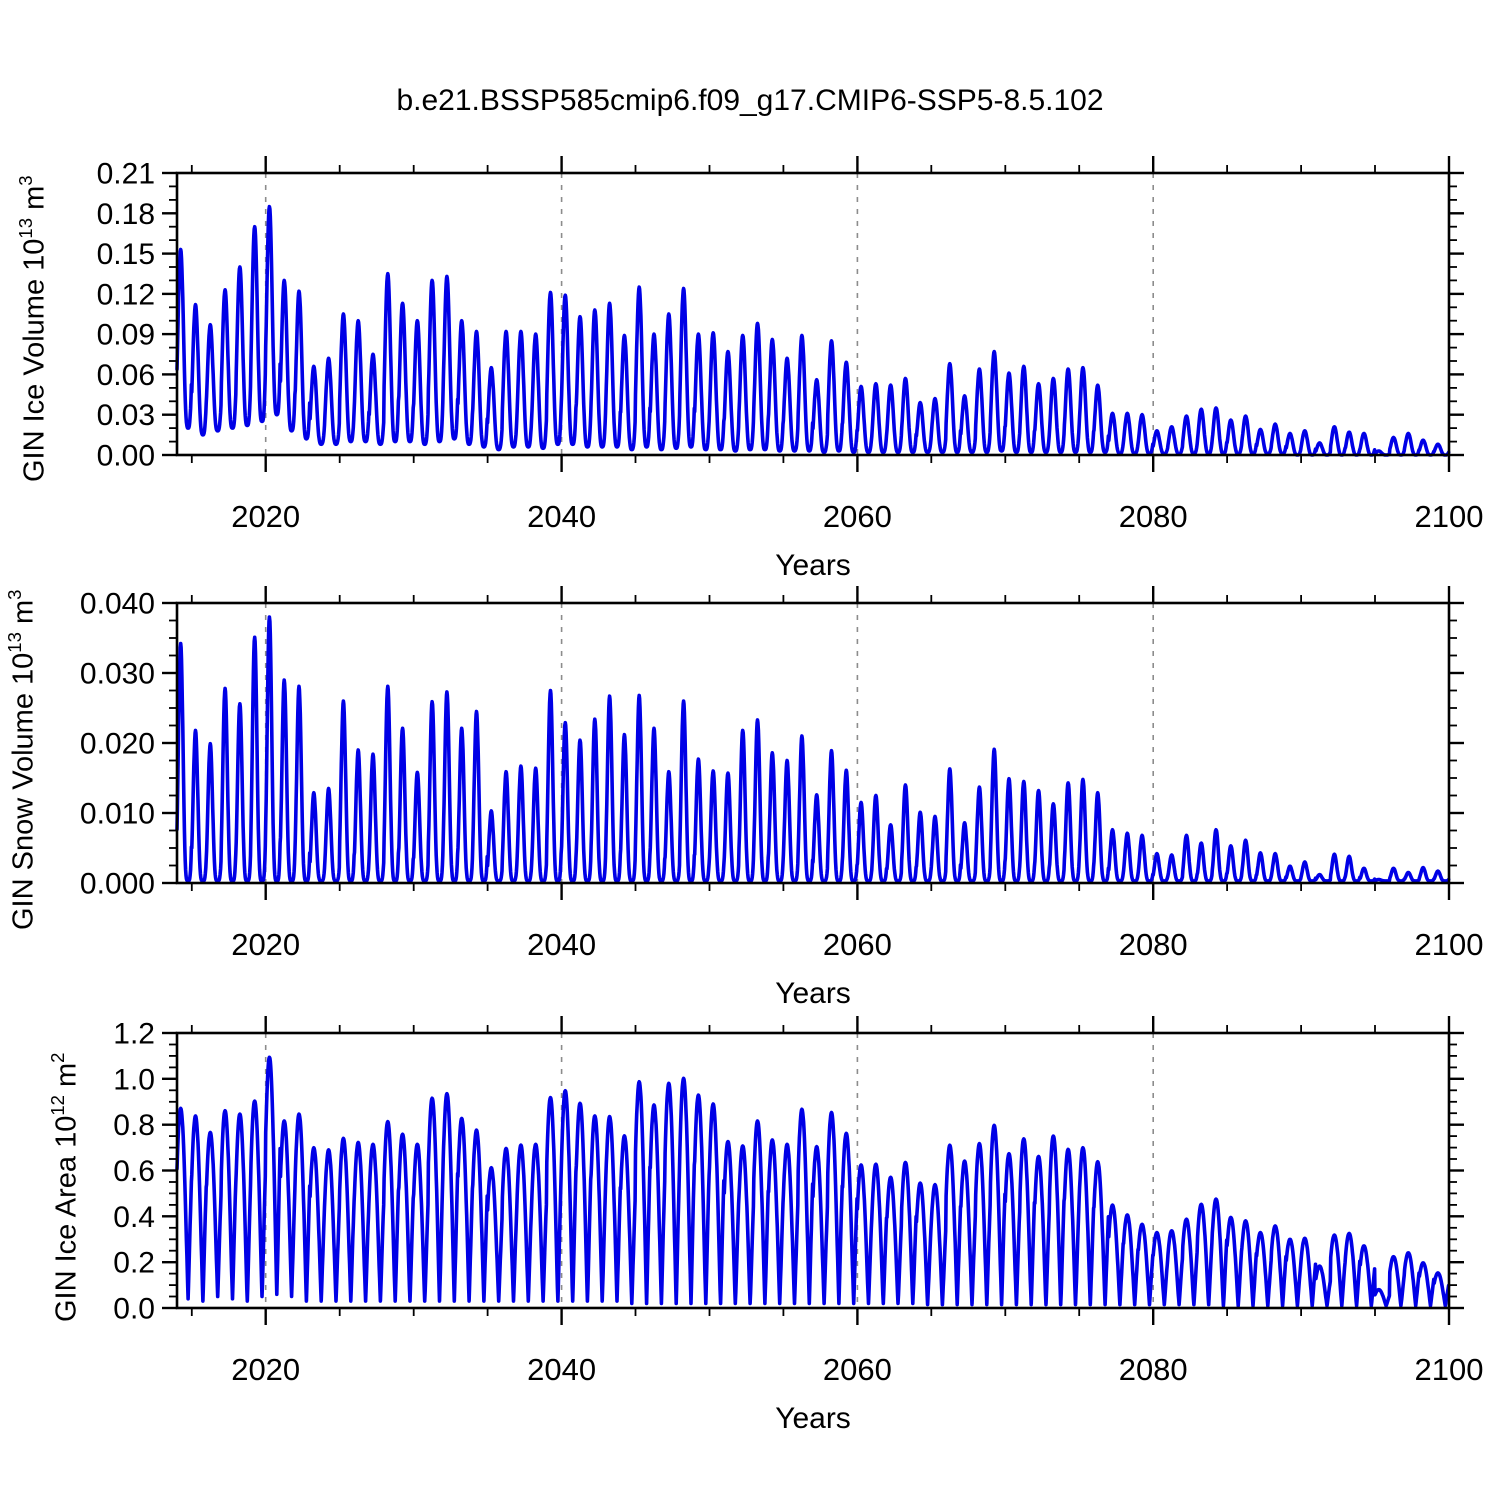 Image resolution: width=1500 pixels, height=1500 pixels. I want to click on y-tick-label: 1.0, so click(134, 1079).